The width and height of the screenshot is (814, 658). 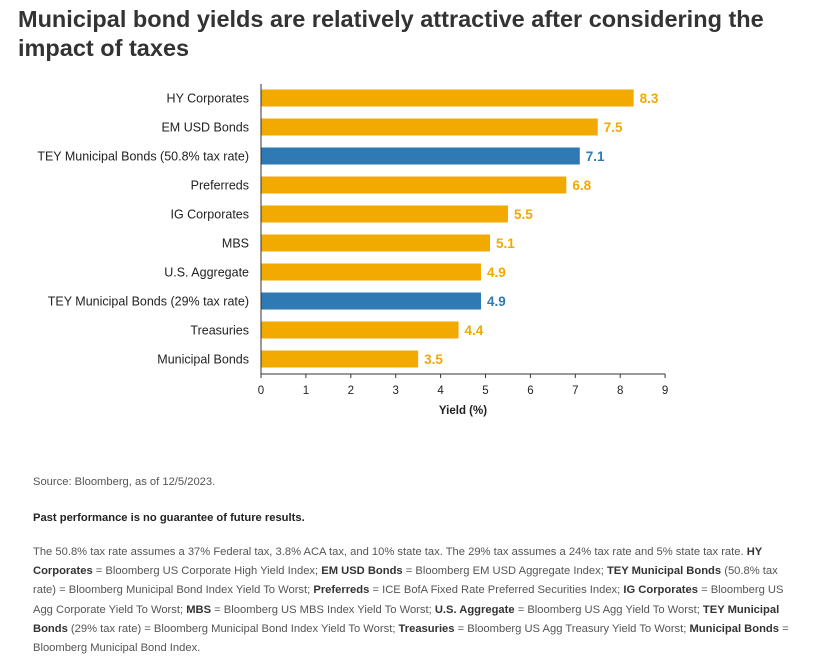 What do you see at coordinates (595, 156) in the screenshot?
I see `value-label-tey-municipal-bonds-50-8-tax-rate: 7.1` at bounding box center [595, 156].